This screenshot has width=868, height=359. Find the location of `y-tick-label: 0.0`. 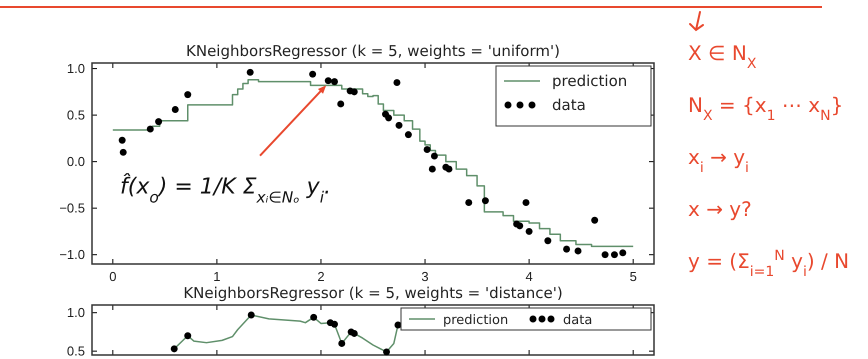

y-tick-label: 0.0 is located at coordinates (75, 161).